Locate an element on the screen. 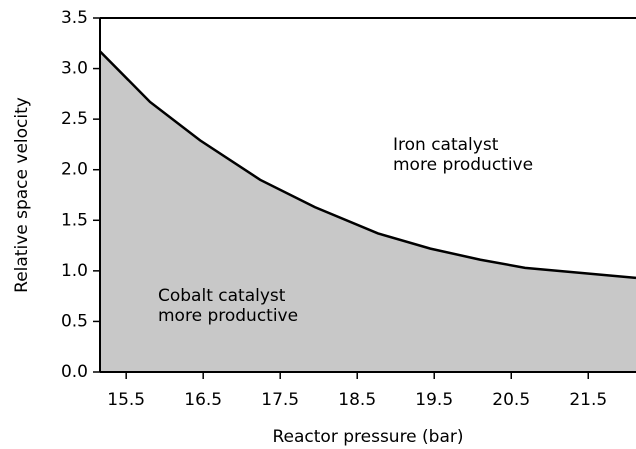 Image resolution: width=636 pixels, height=449 pixels. y-axis-label: Relative space velocity is located at coordinates (22, 195).